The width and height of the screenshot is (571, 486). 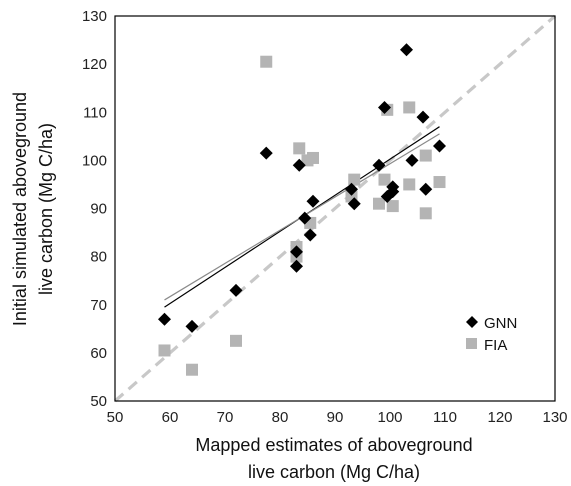 What do you see at coordinates (98, 209) in the screenshot?
I see `y-tick-label: 90` at bounding box center [98, 209].